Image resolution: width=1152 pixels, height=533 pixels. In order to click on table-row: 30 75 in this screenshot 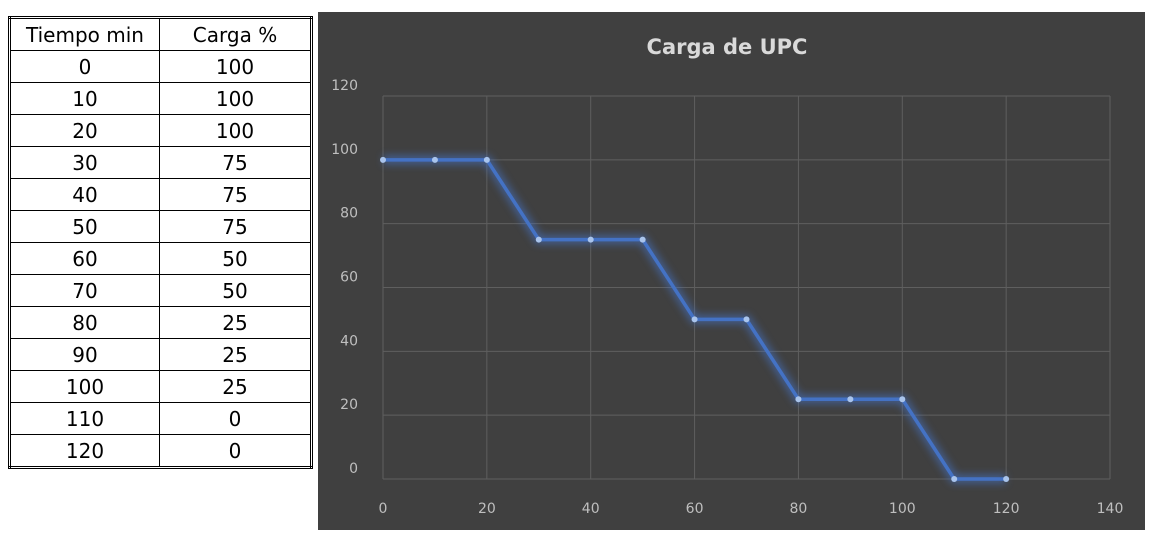, I will do `click(160, 162)`.